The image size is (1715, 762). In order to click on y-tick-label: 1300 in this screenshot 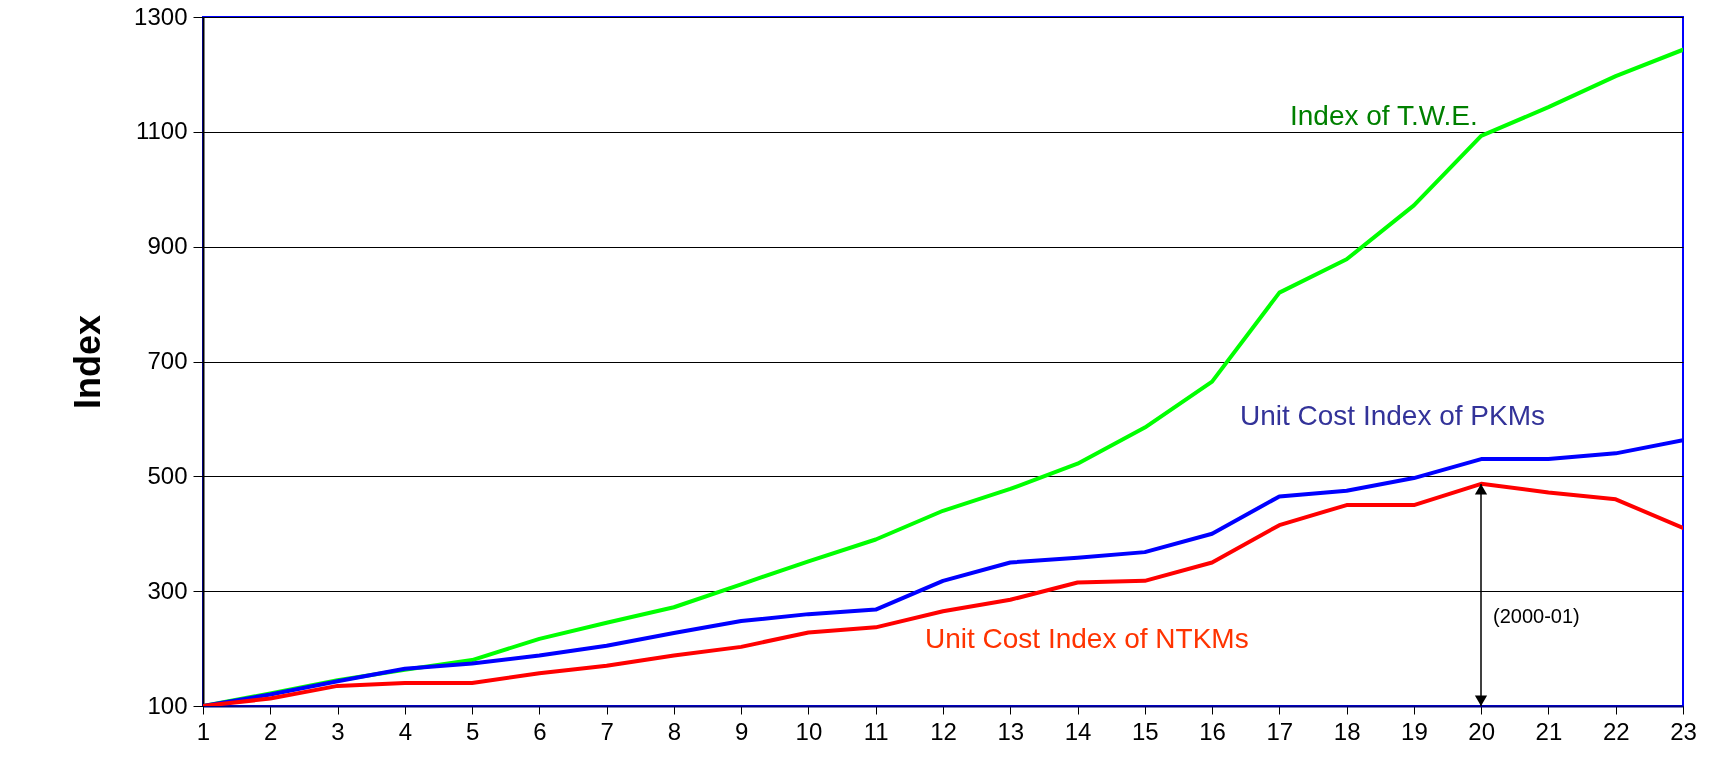, I will do `click(161, 16)`.